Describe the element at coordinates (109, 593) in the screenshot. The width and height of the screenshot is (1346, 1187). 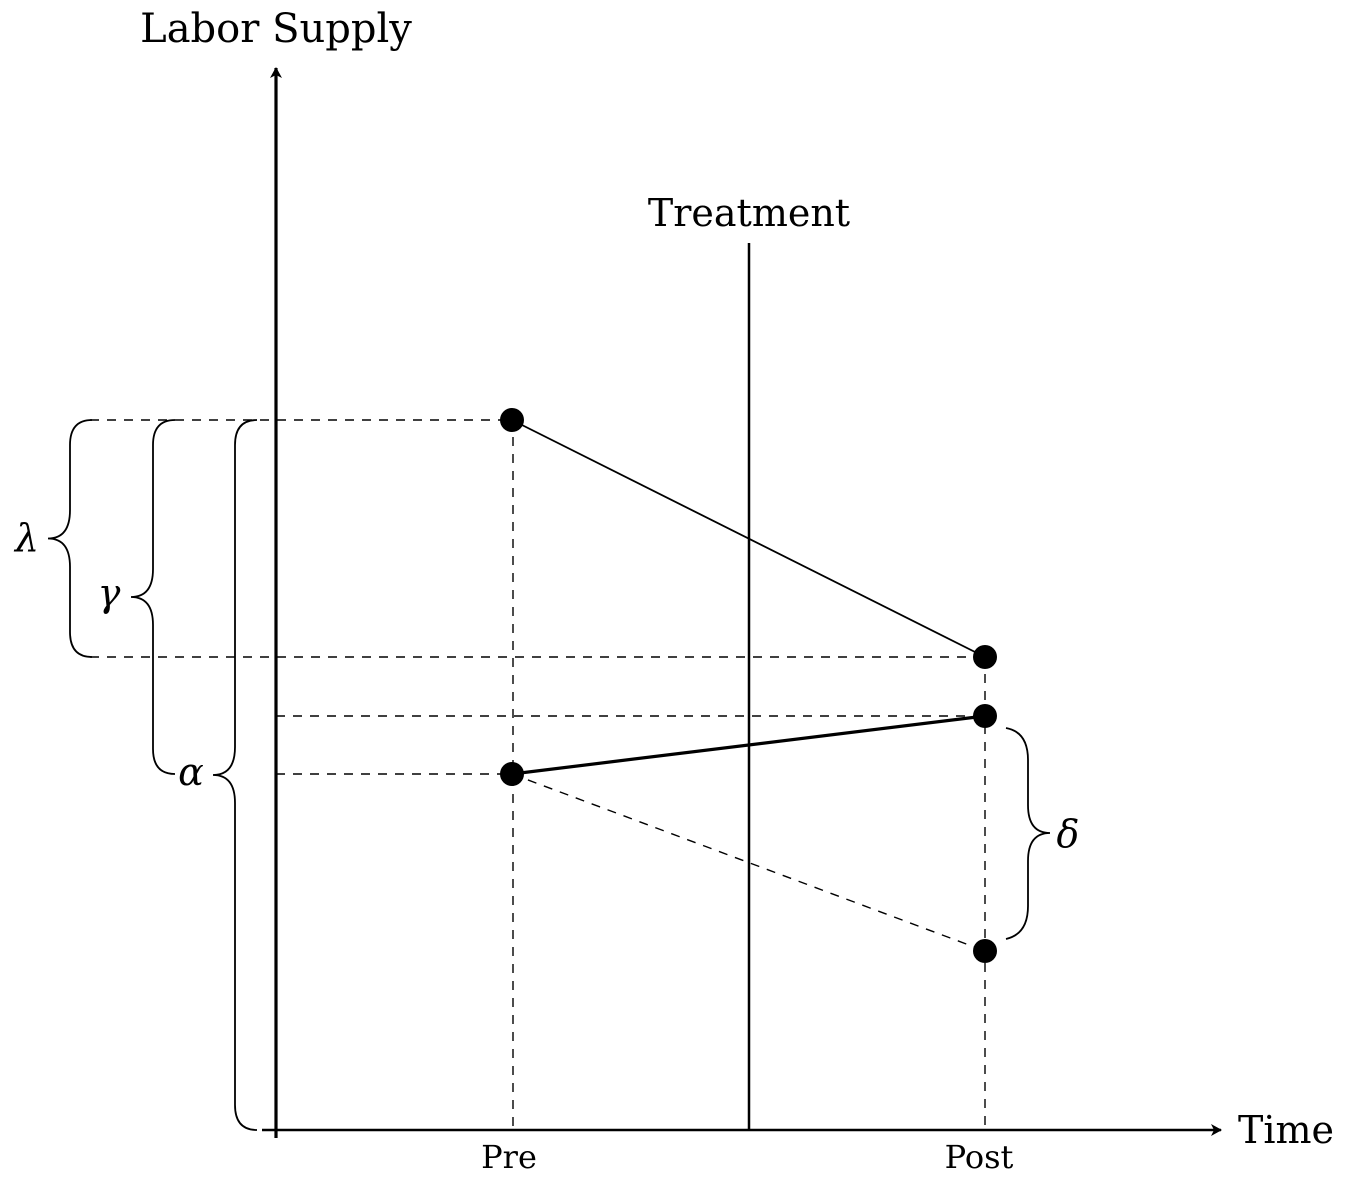
I see `label-gamma: γ` at that location.